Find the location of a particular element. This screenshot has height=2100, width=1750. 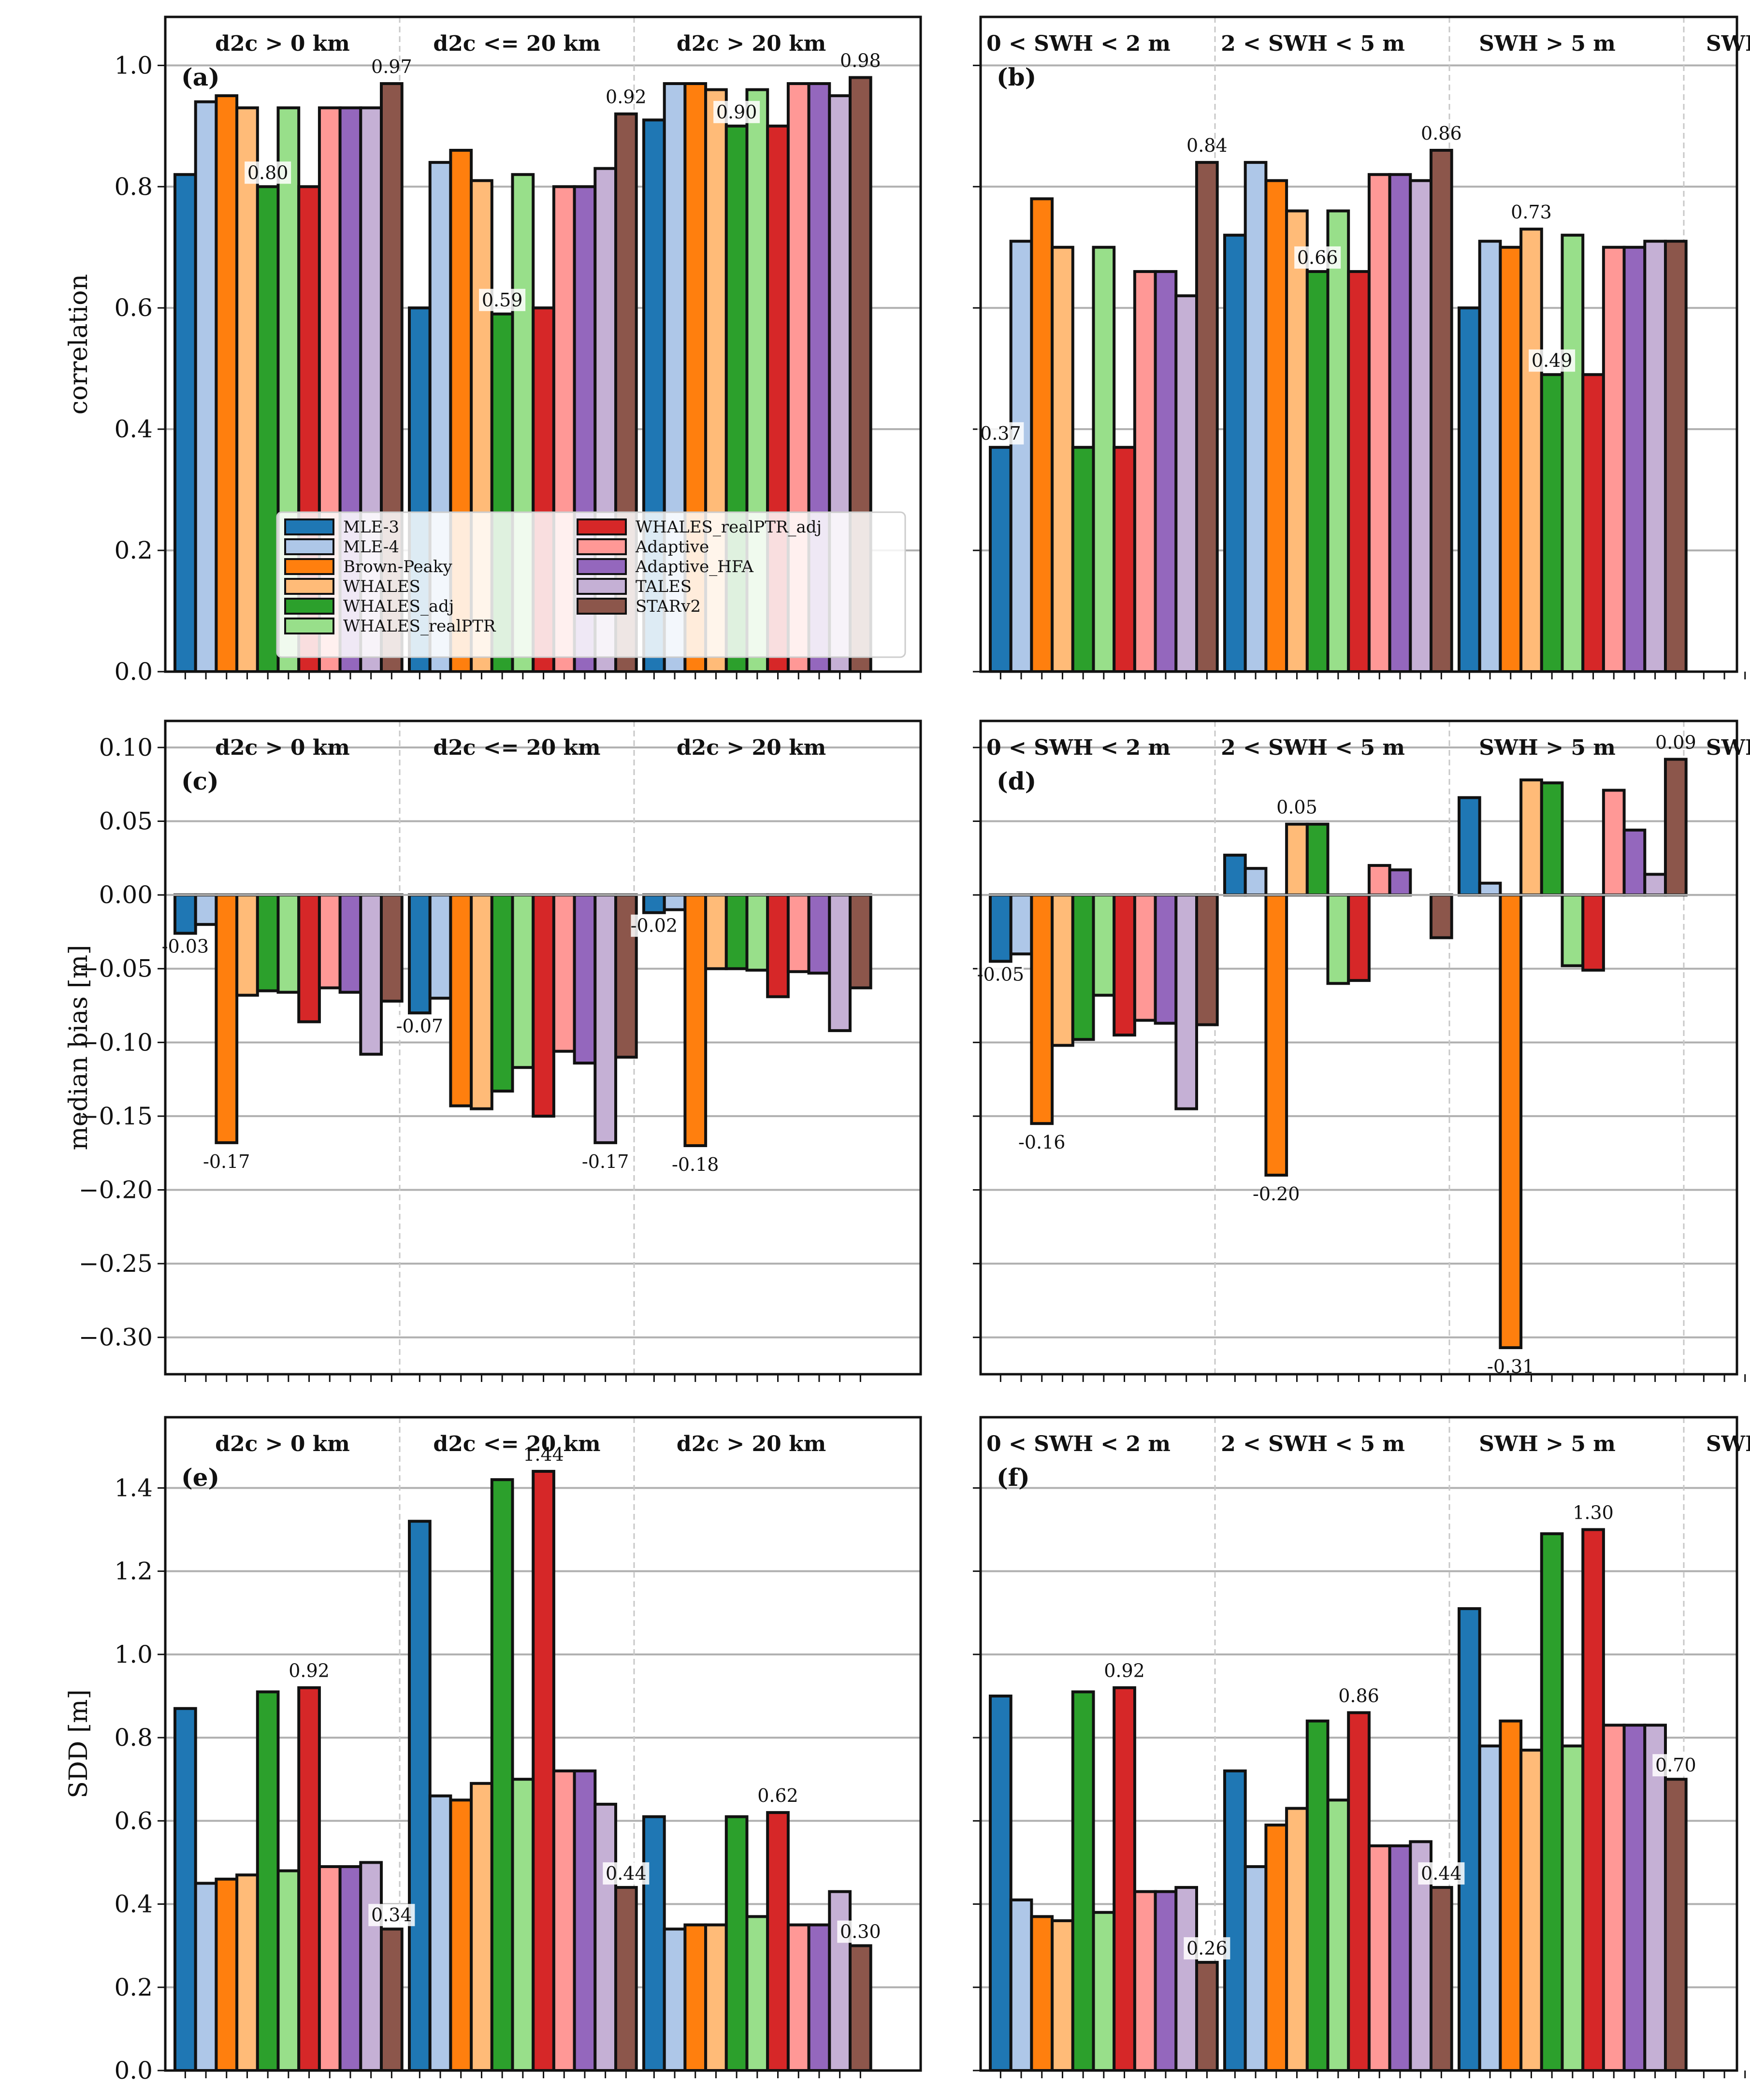

legend-item: TALES is located at coordinates (634, 586).